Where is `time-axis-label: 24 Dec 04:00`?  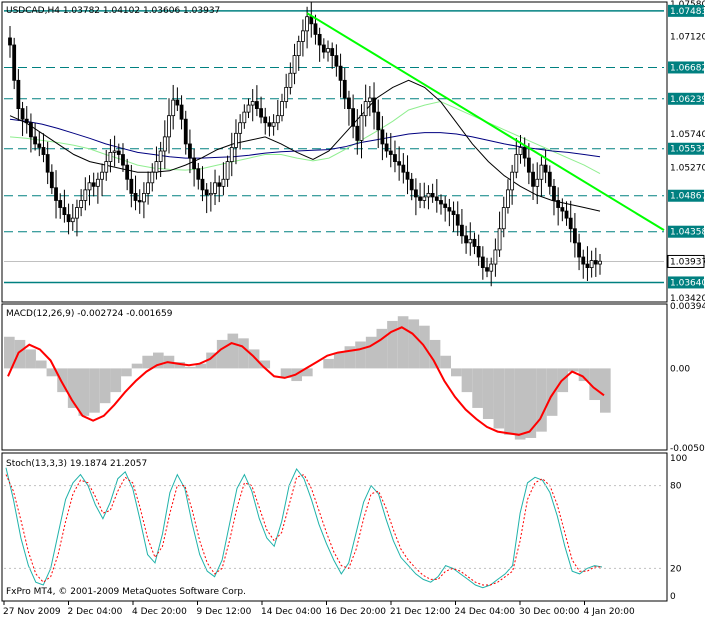
time-axis-label: 24 Dec 04:00 is located at coordinates (485, 612).